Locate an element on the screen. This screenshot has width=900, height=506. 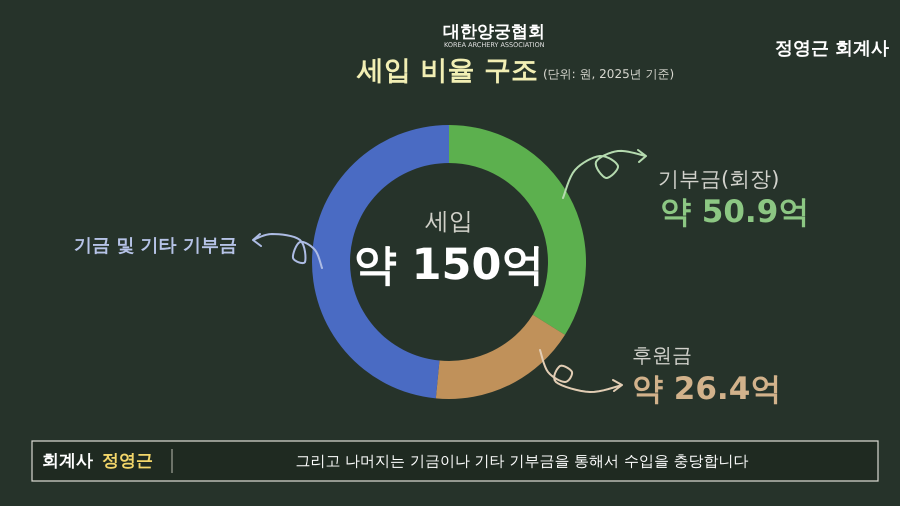
text: 정영근 is located at coordinates (127, 461).